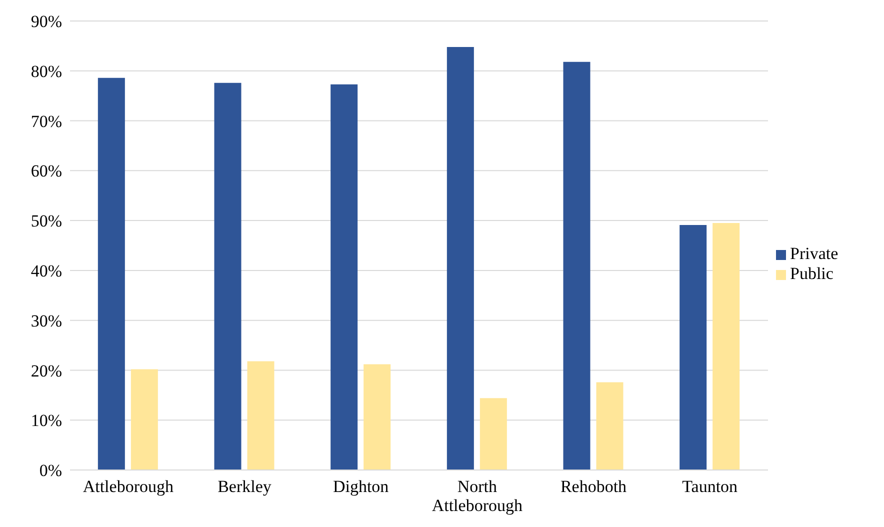 The height and width of the screenshot is (527, 884). What do you see at coordinates (477, 496) in the screenshot?
I see `x-tick-label: North Attleborough` at bounding box center [477, 496].